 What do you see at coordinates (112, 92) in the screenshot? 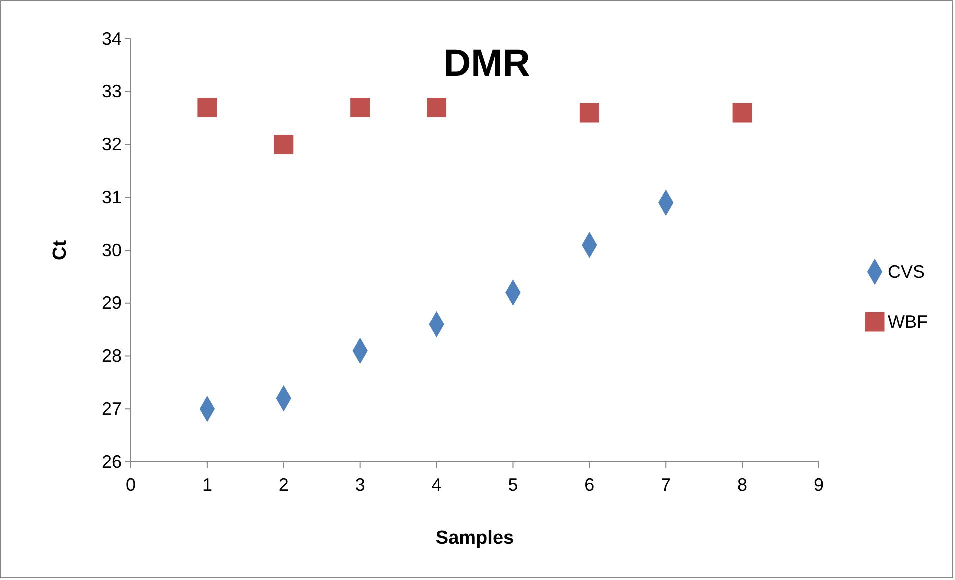
I see `y-tick-label: 33` at bounding box center [112, 92].